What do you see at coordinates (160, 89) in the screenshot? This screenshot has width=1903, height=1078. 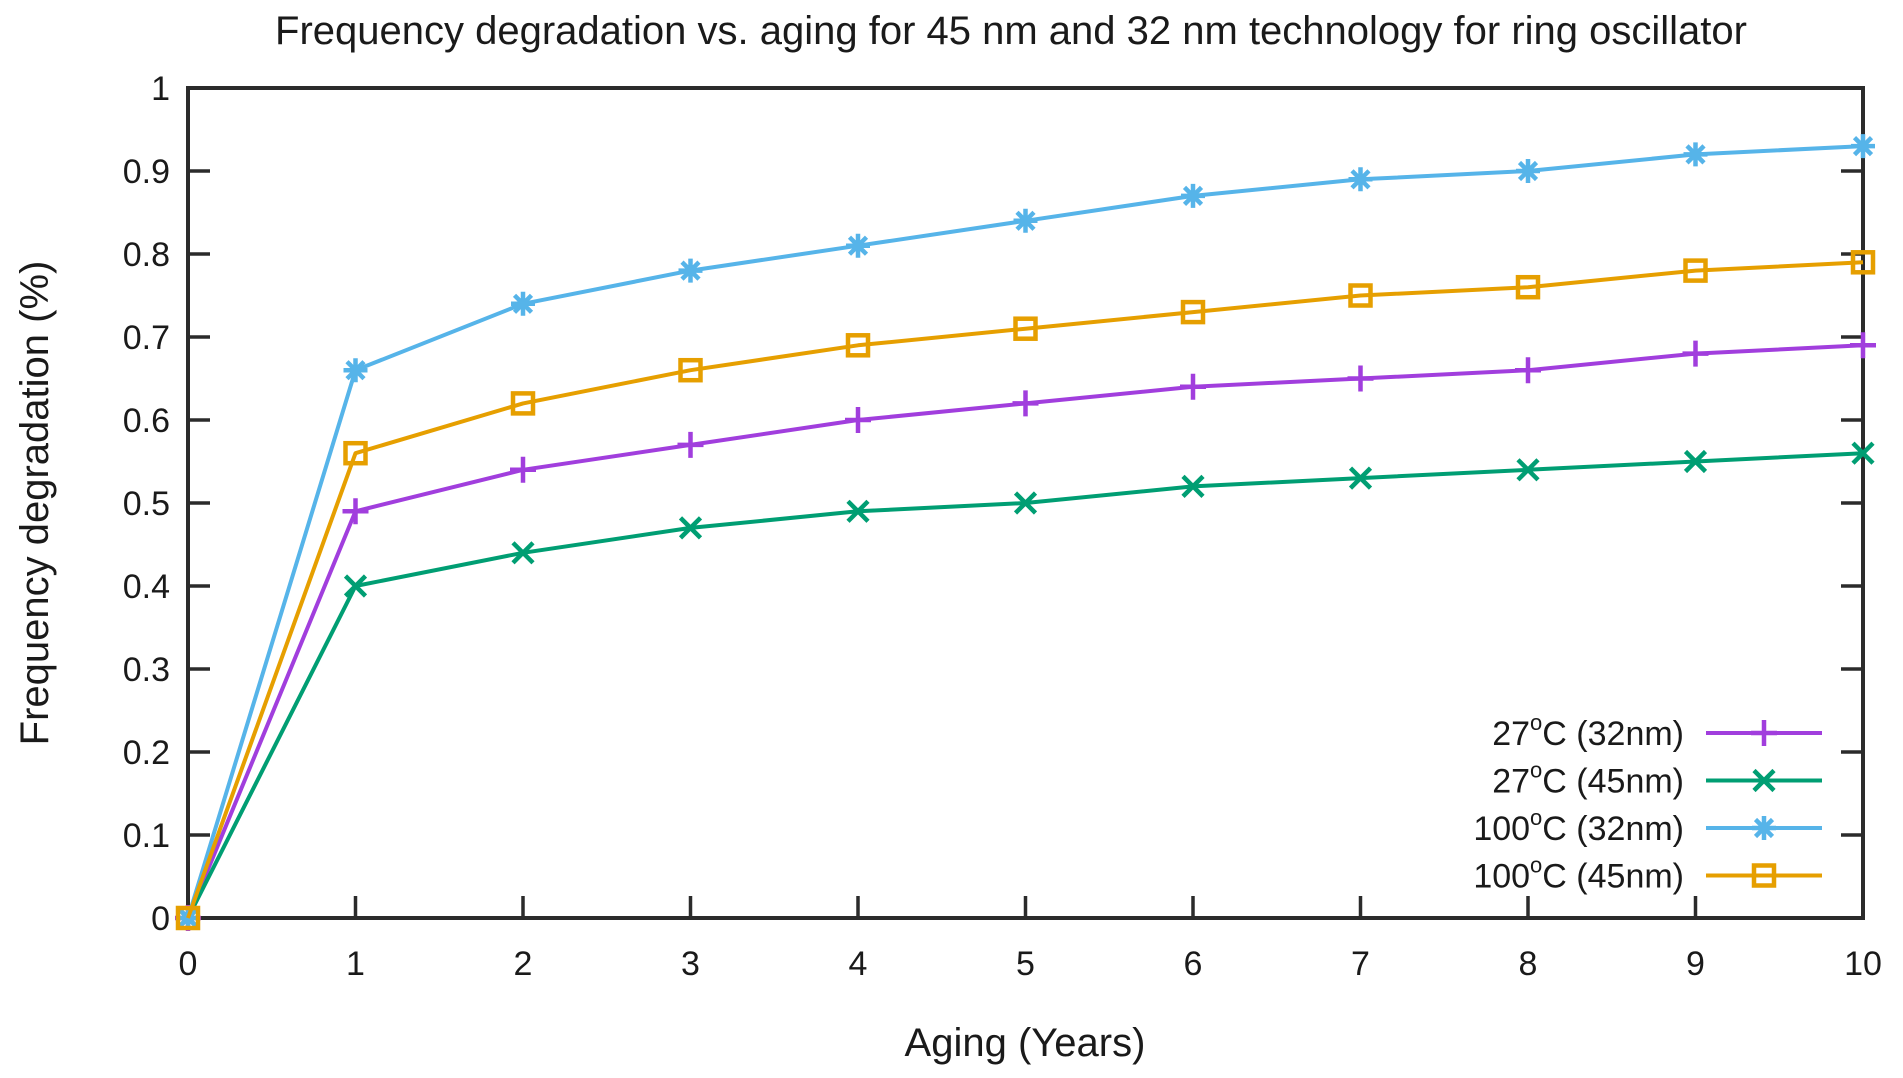 I see `y-tick-label: 1` at bounding box center [160, 89].